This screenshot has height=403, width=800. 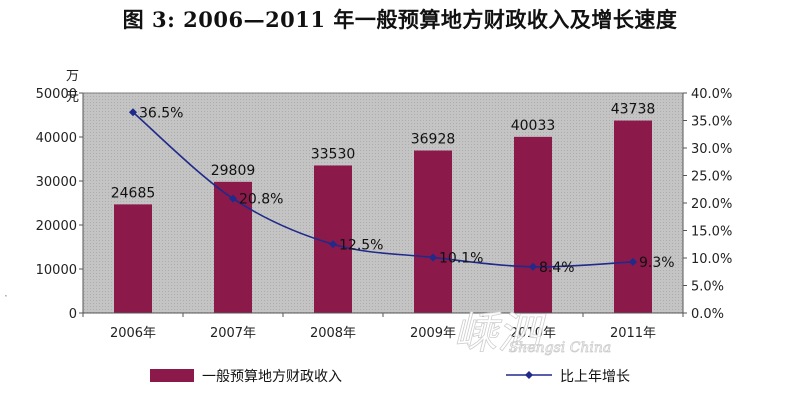 I want to click on bar-value-label: 29809, so click(x=233, y=171).